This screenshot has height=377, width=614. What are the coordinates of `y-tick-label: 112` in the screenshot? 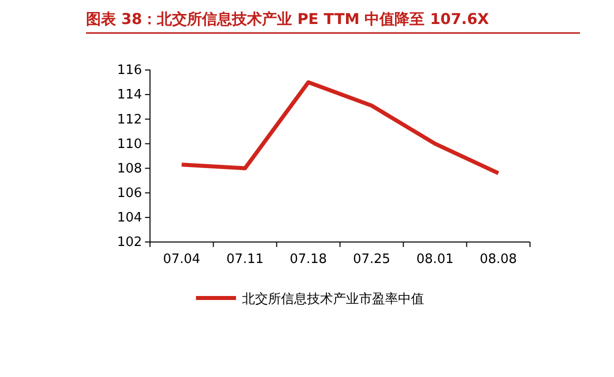 It's located at (129, 120).